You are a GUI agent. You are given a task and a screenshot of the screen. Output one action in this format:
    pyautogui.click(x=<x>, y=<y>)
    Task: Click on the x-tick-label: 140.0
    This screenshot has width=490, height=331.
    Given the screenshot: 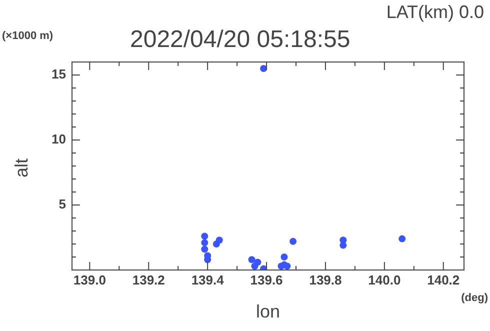 What is the action you would take?
    pyautogui.click(x=384, y=280)
    